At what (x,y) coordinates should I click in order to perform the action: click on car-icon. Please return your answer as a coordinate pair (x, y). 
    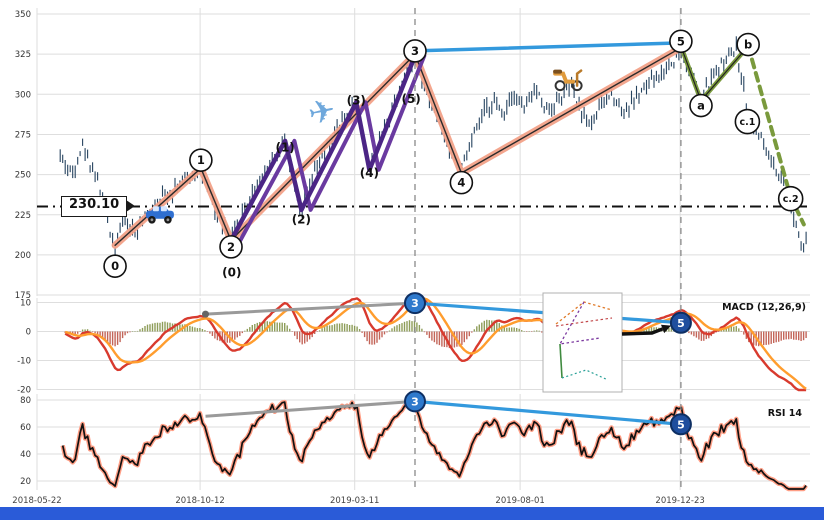
    Looking at the image, I should click on (159, 215).